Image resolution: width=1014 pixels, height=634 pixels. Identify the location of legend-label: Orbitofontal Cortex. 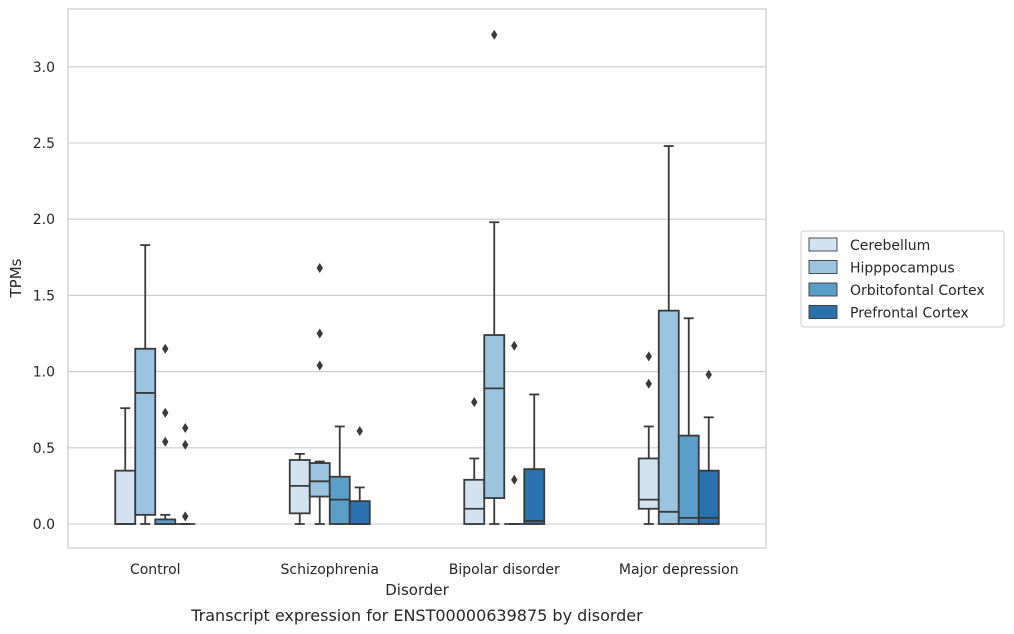
(917, 291).